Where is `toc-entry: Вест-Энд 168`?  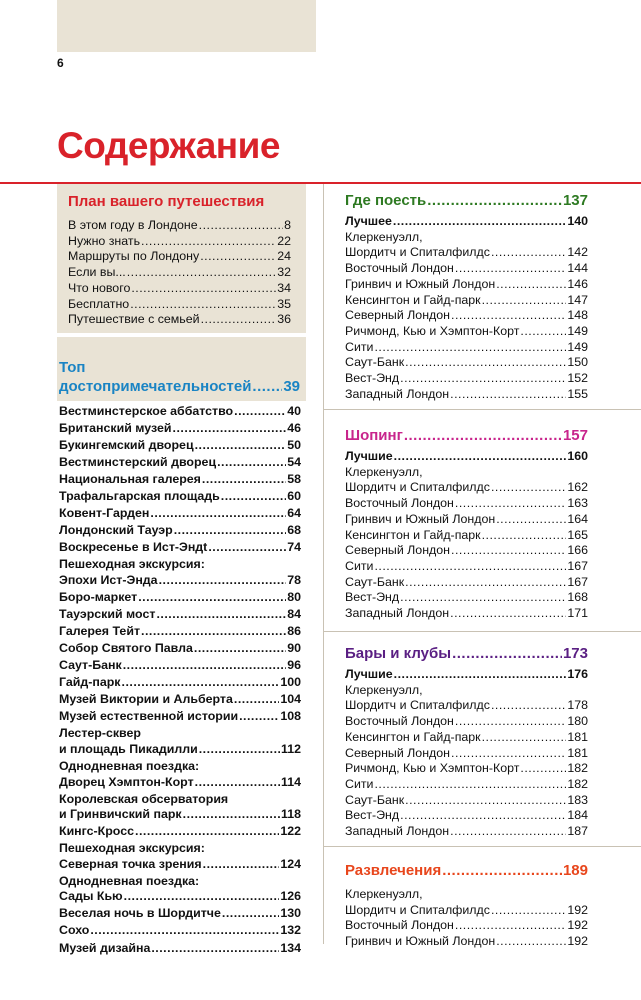
toc-entry: Вест-Энд 168 is located at coordinates (466, 598).